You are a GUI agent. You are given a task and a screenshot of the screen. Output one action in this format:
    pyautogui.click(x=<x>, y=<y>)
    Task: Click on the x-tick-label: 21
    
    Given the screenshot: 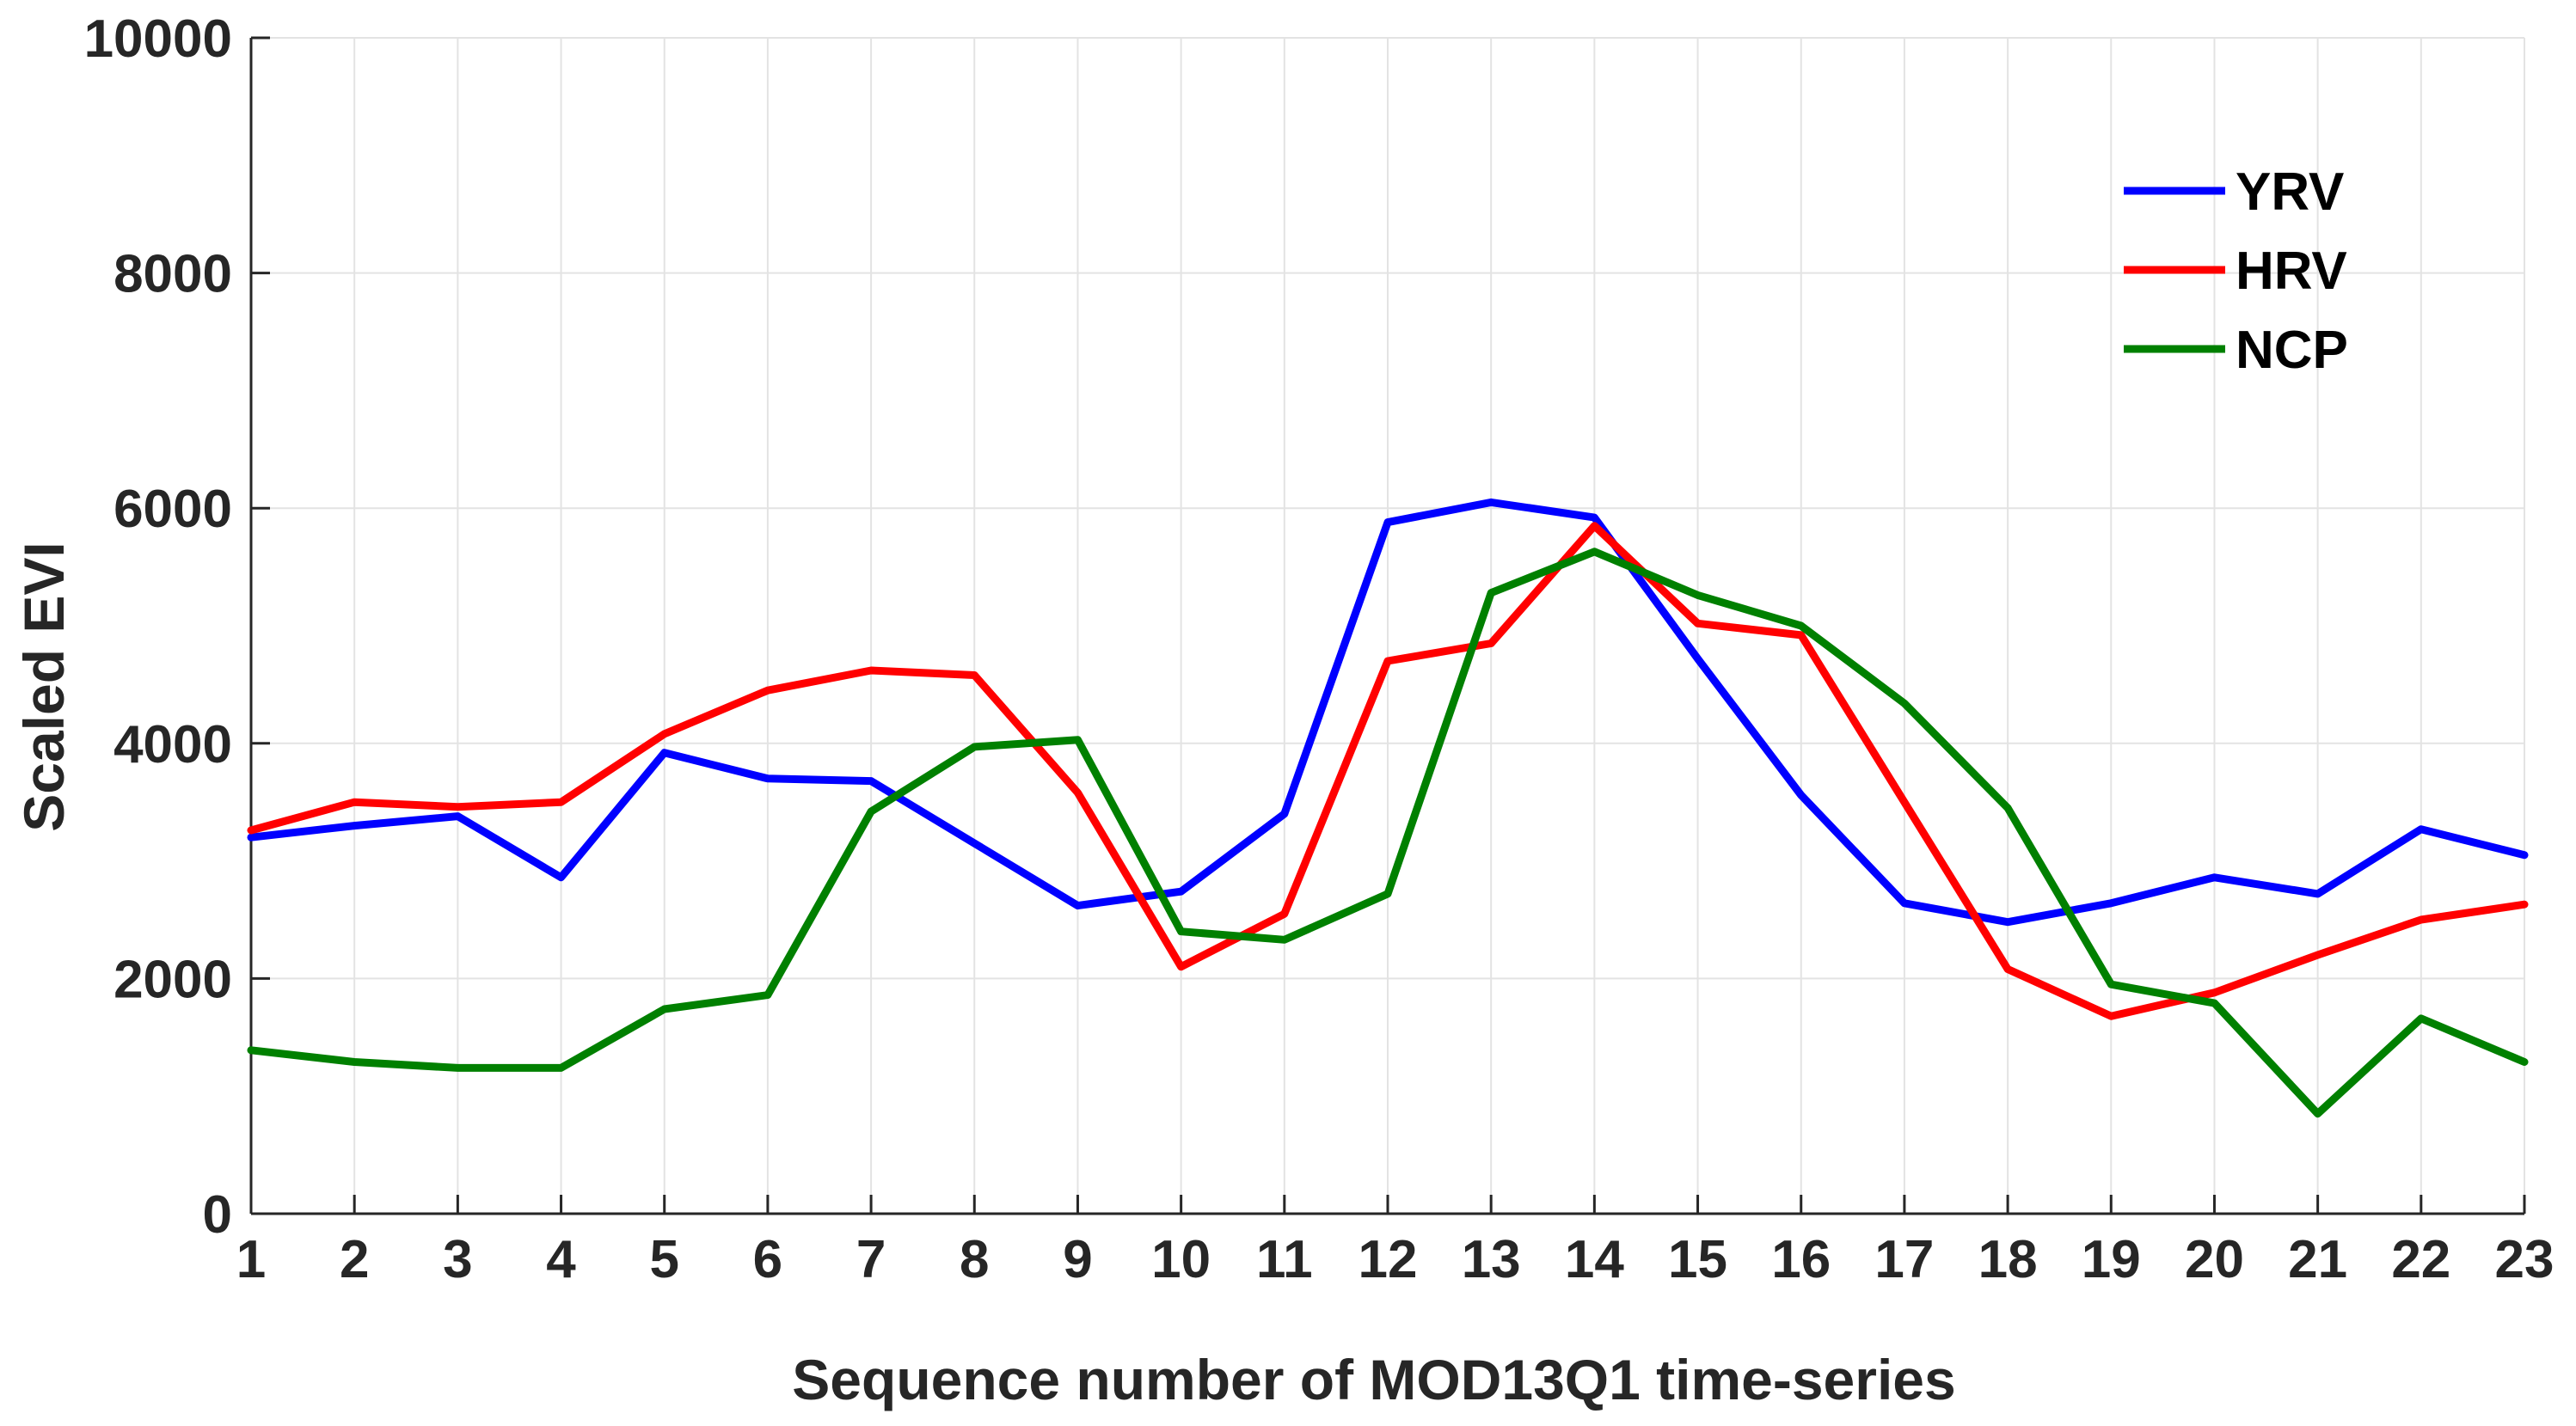 What is the action you would take?
    pyautogui.click(x=2317, y=1259)
    